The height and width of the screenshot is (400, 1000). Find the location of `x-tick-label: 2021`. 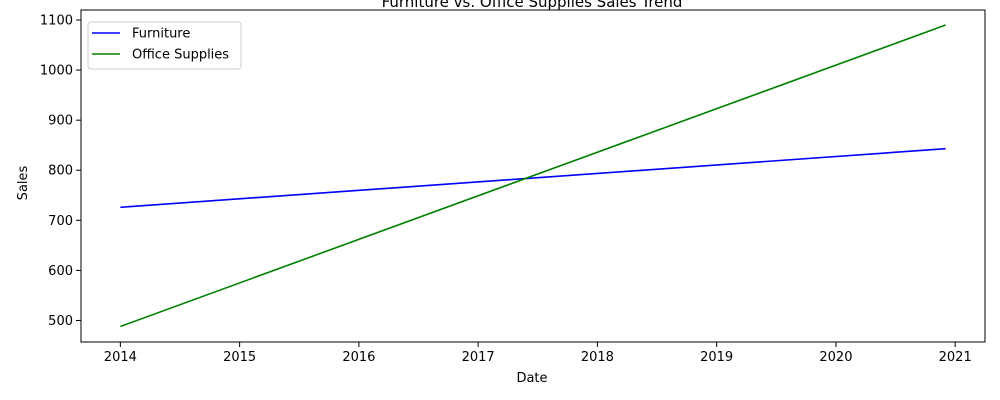

x-tick-label: 2021 is located at coordinates (955, 357).